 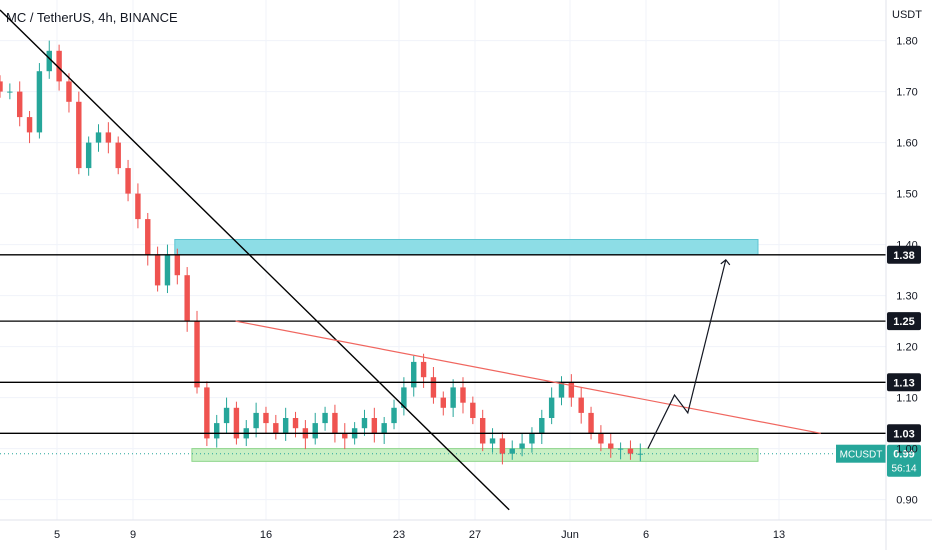 What do you see at coordinates (399, 535) in the screenshot?
I see `x-tick-label: 23` at bounding box center [399, 535].